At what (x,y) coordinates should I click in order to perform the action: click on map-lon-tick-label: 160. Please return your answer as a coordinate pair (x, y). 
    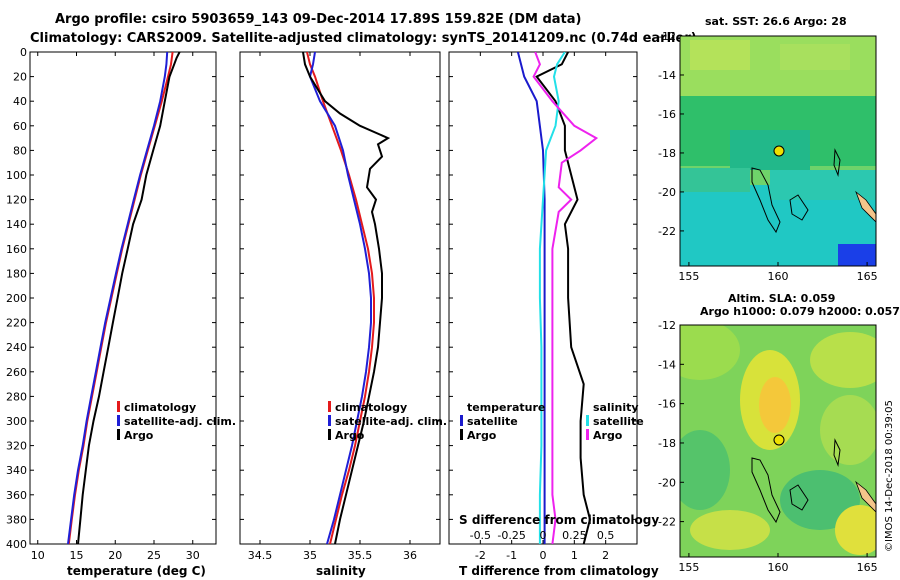
    Looking at the image, I should click on (778, 567).